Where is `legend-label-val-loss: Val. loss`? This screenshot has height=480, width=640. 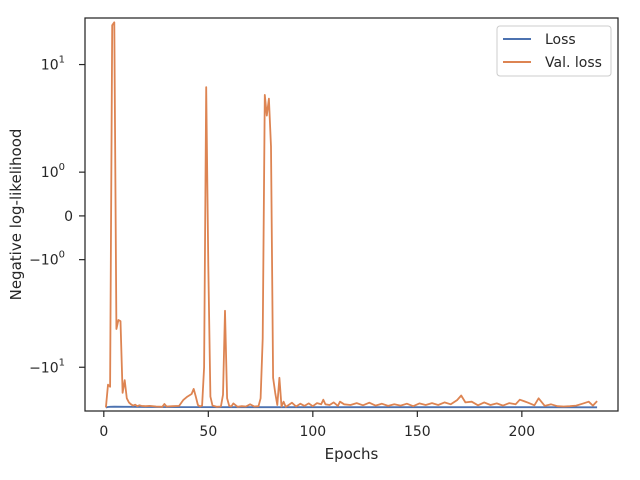 legend-label-val-loss: Val. loss is located at coordinates (573, 63).